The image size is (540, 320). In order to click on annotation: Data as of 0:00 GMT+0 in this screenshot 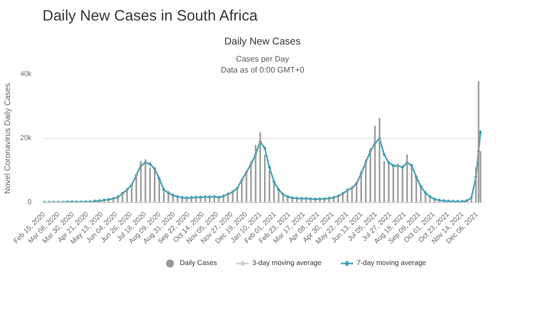, I will do `click(262, 70)`.